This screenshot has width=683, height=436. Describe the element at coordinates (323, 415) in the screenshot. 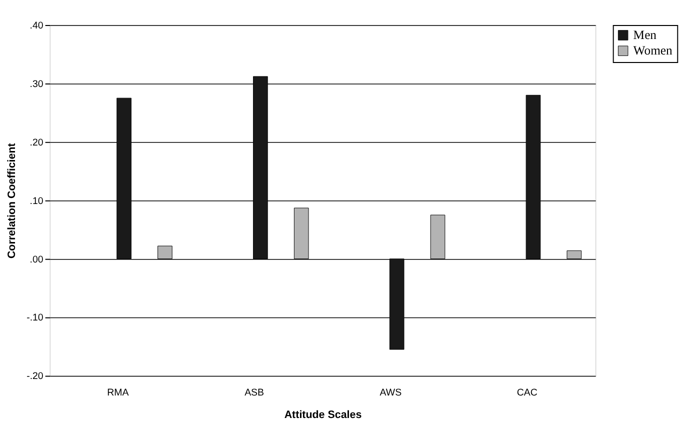

I see `x-axis-title: Attitude Scales` at that location.